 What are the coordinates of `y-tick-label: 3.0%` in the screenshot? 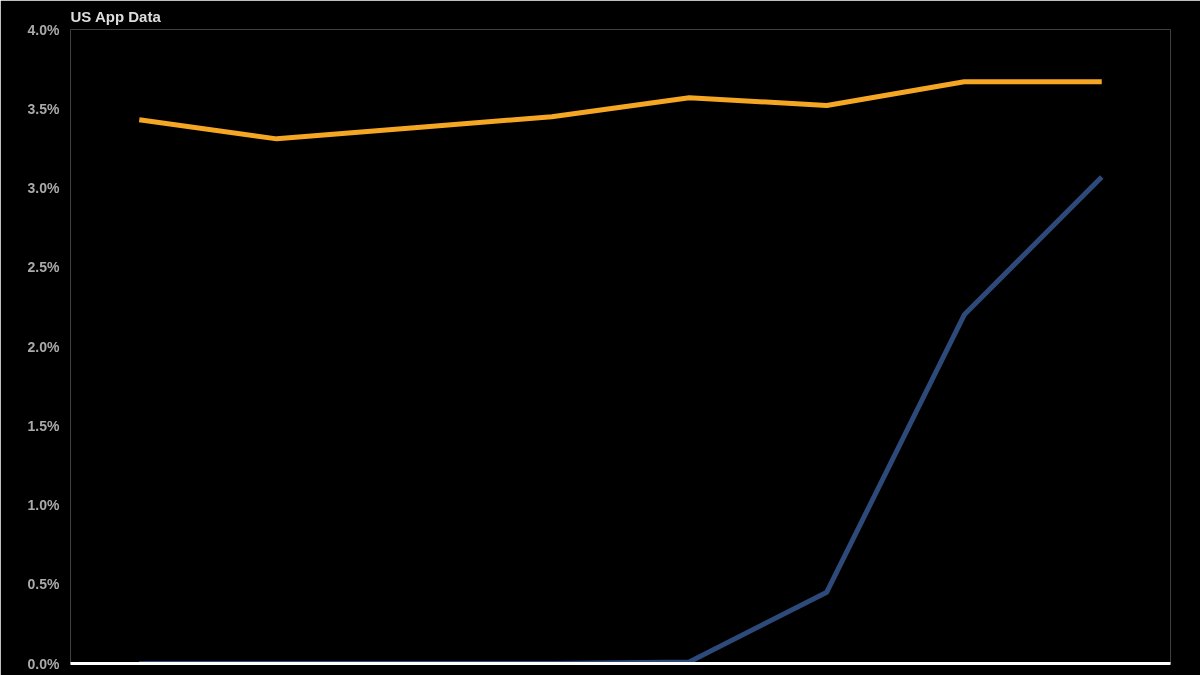 It's located at (44, 188).